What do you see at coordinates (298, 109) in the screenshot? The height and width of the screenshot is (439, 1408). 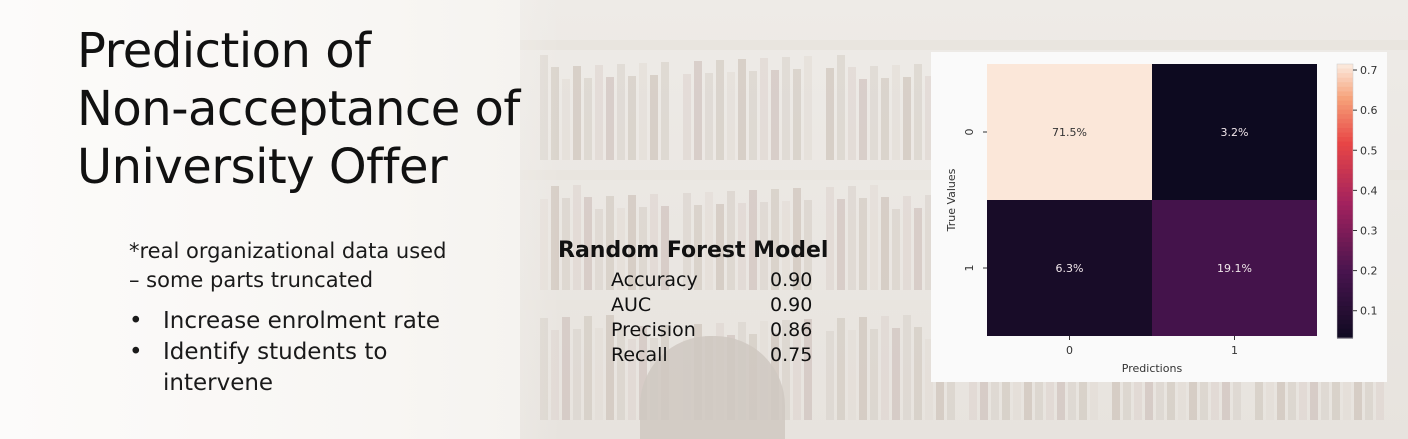 I see `title-line: Non-acceptance of` at bounding box center [298, 109].